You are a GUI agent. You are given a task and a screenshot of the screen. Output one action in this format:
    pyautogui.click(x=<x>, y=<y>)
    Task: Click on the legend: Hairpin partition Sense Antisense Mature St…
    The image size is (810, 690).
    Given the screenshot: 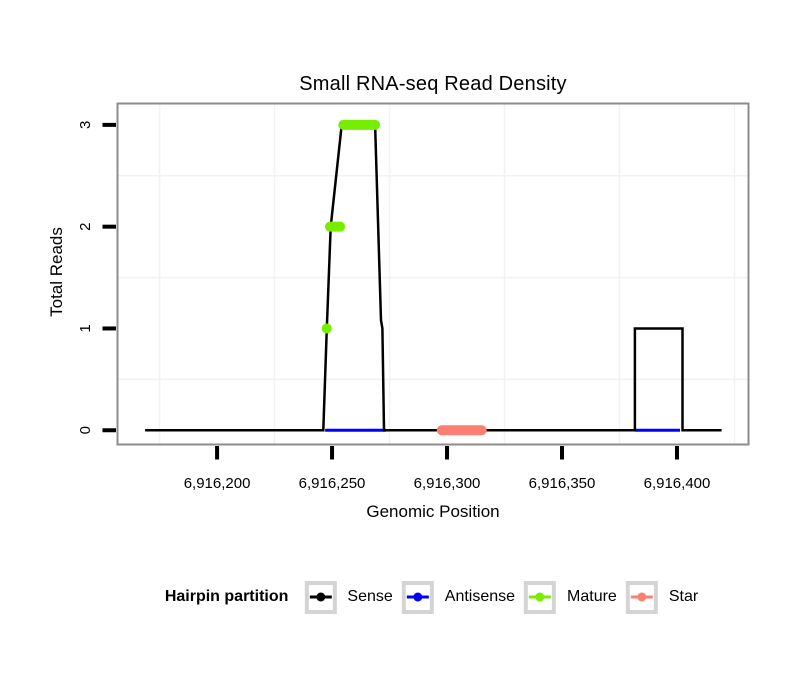 What is the action you would take?
    pyautogui.click(x=436, y=597)
    